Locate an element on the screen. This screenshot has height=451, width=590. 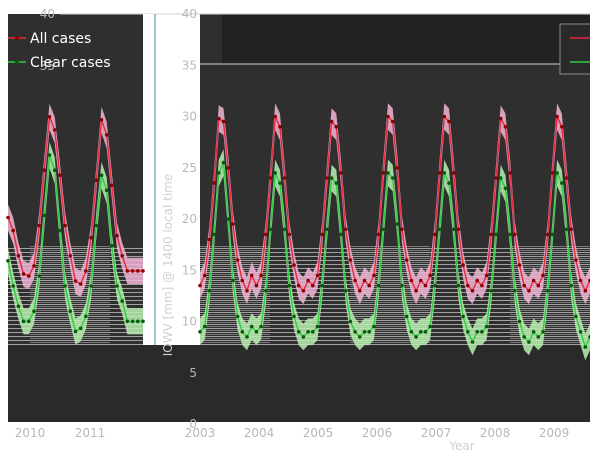
header-strip is located at coordinates (406, 39).